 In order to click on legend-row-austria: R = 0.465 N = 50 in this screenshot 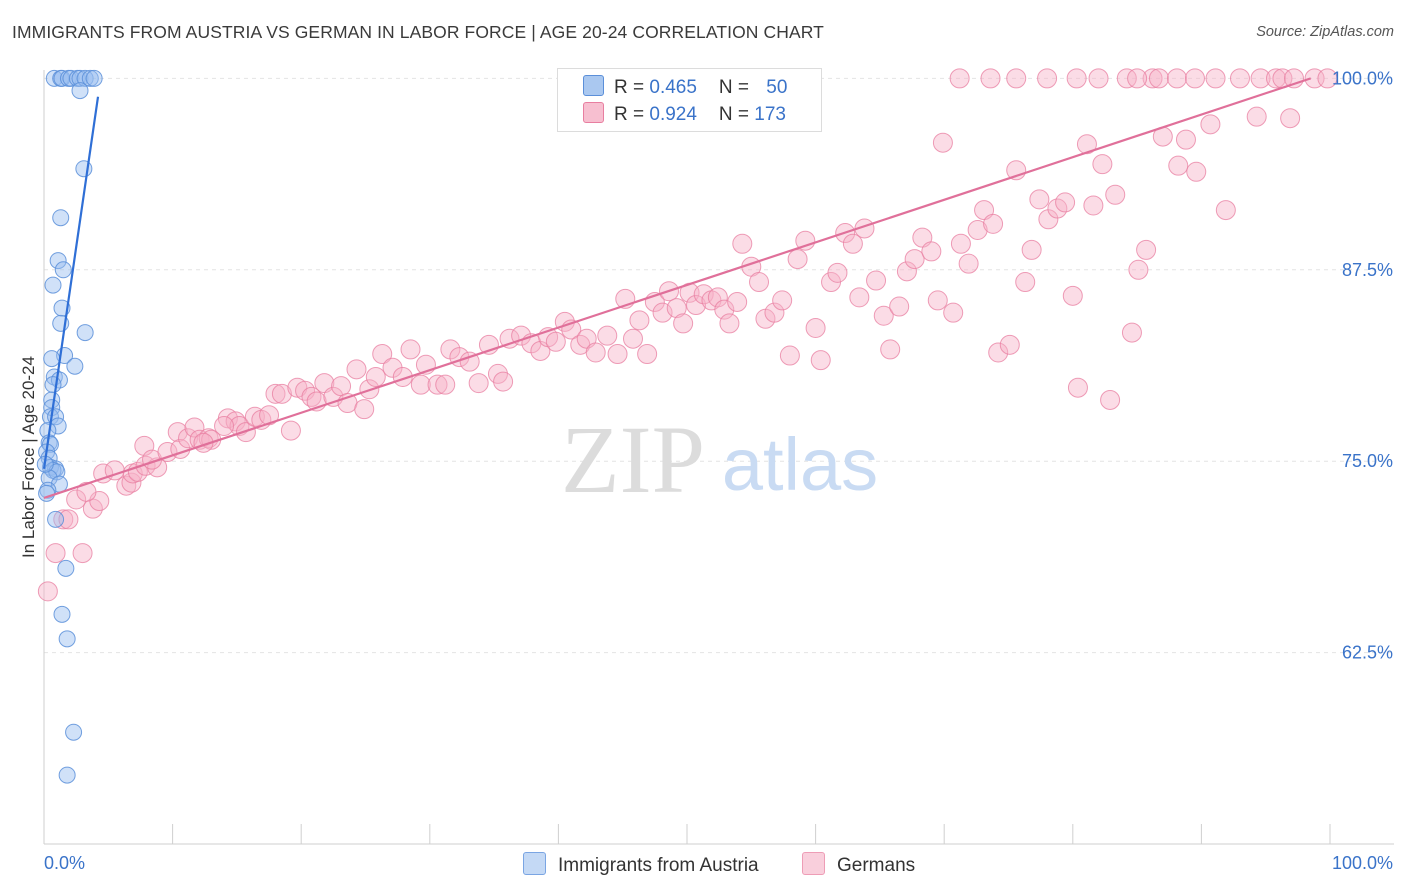, I will do `click(685, 87)`.